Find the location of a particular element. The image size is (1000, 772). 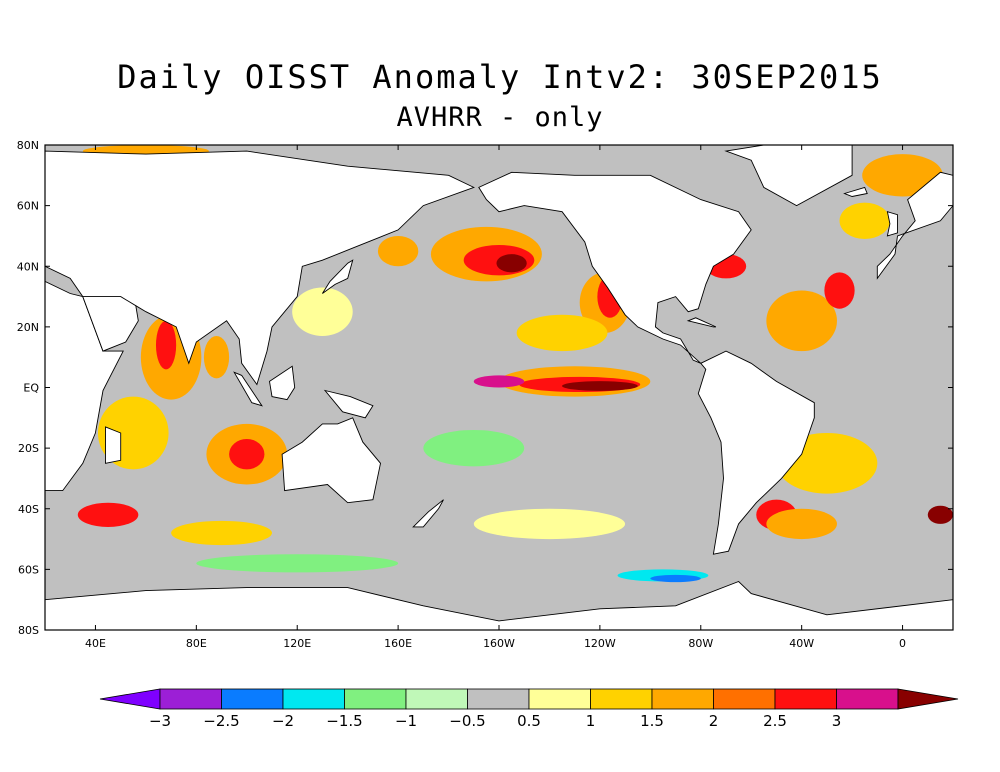

colorbar-label: 1.5 is located at coordinates (652, 721).